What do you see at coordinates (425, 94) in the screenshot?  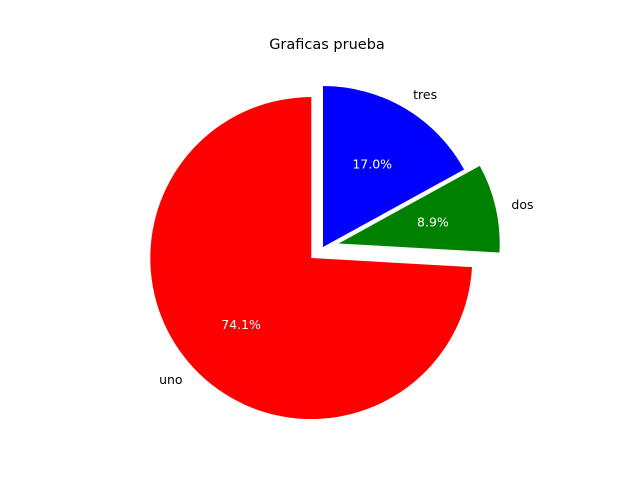 I see `slice-label-tres: tres` at bounding box center [425, 94].